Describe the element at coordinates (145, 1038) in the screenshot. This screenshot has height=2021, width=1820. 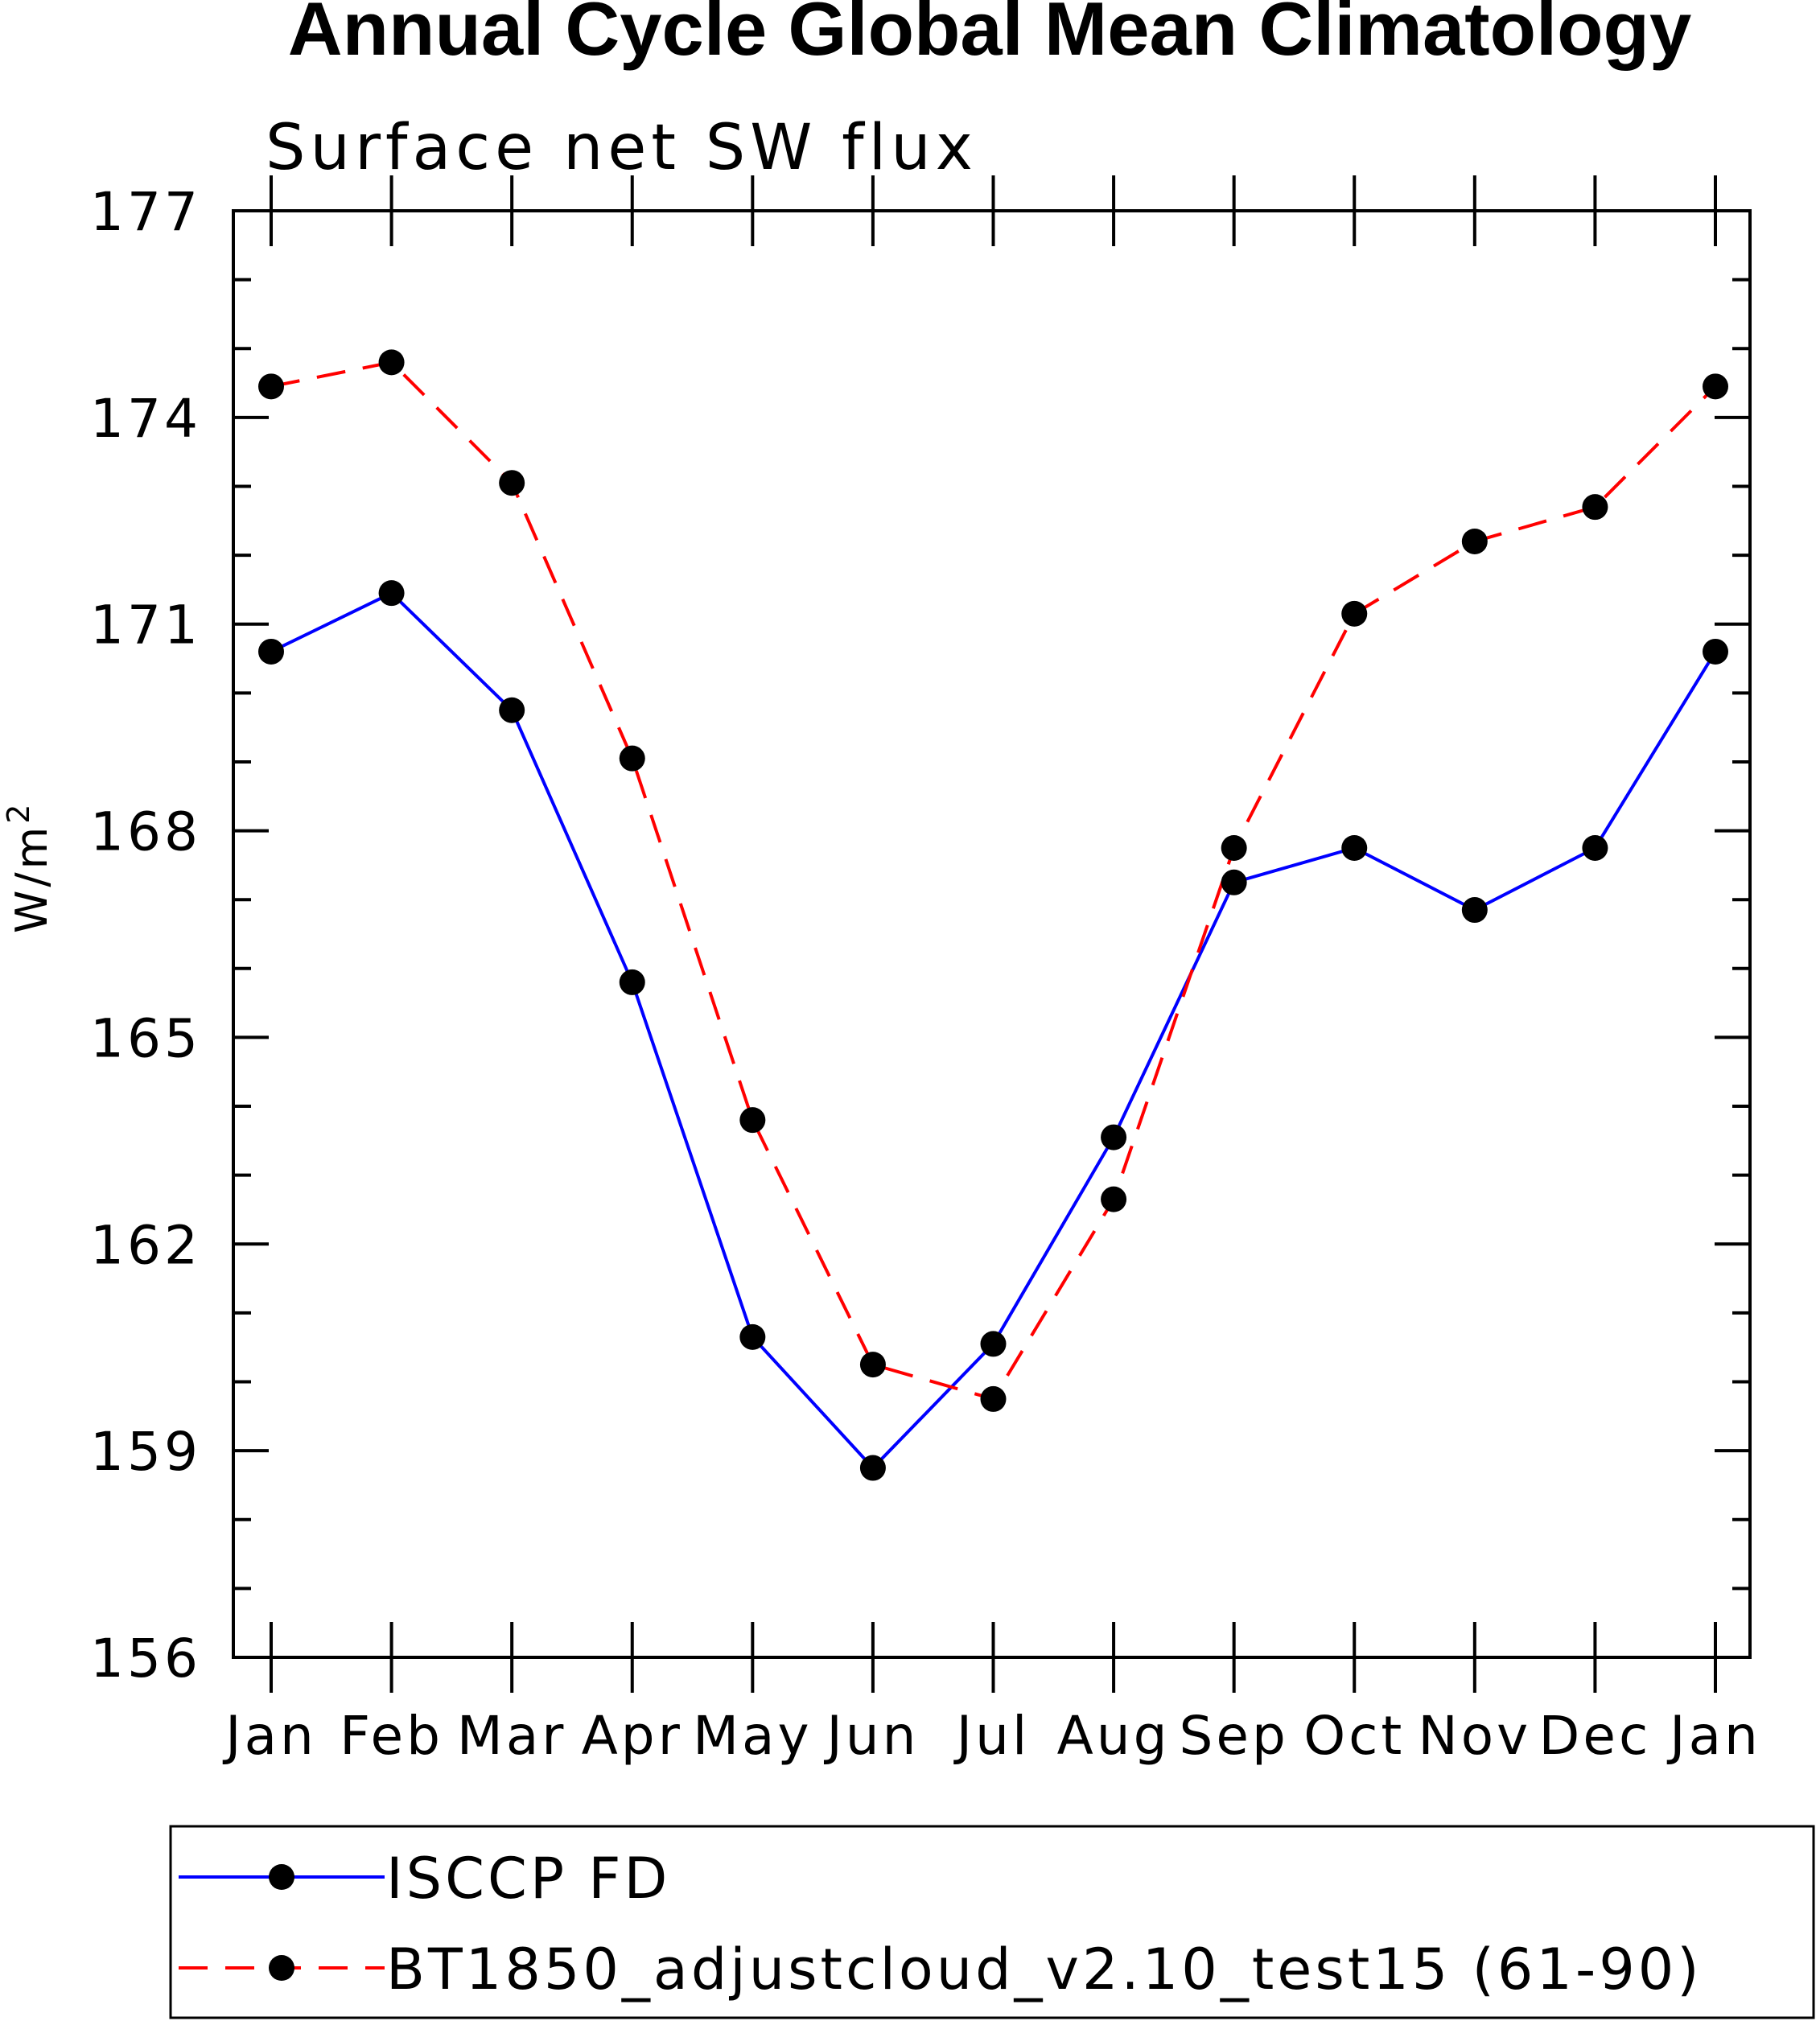
I see `y-tick-label: 165` at that location.